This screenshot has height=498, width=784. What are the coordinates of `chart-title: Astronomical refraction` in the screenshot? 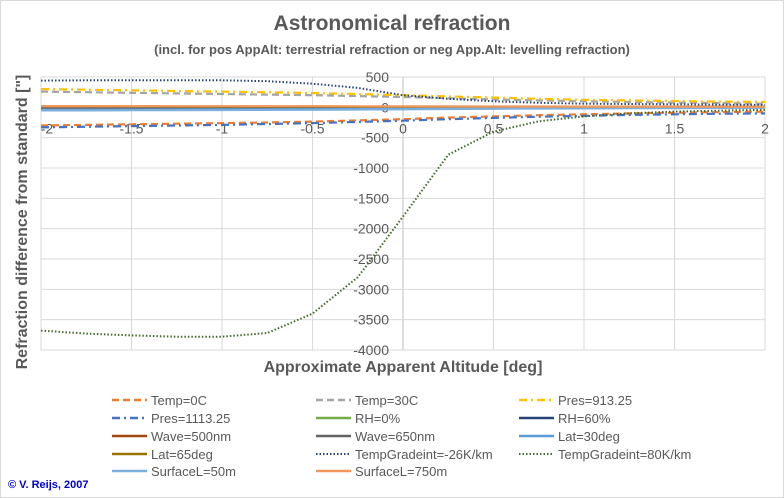 It's located at (392, 23).